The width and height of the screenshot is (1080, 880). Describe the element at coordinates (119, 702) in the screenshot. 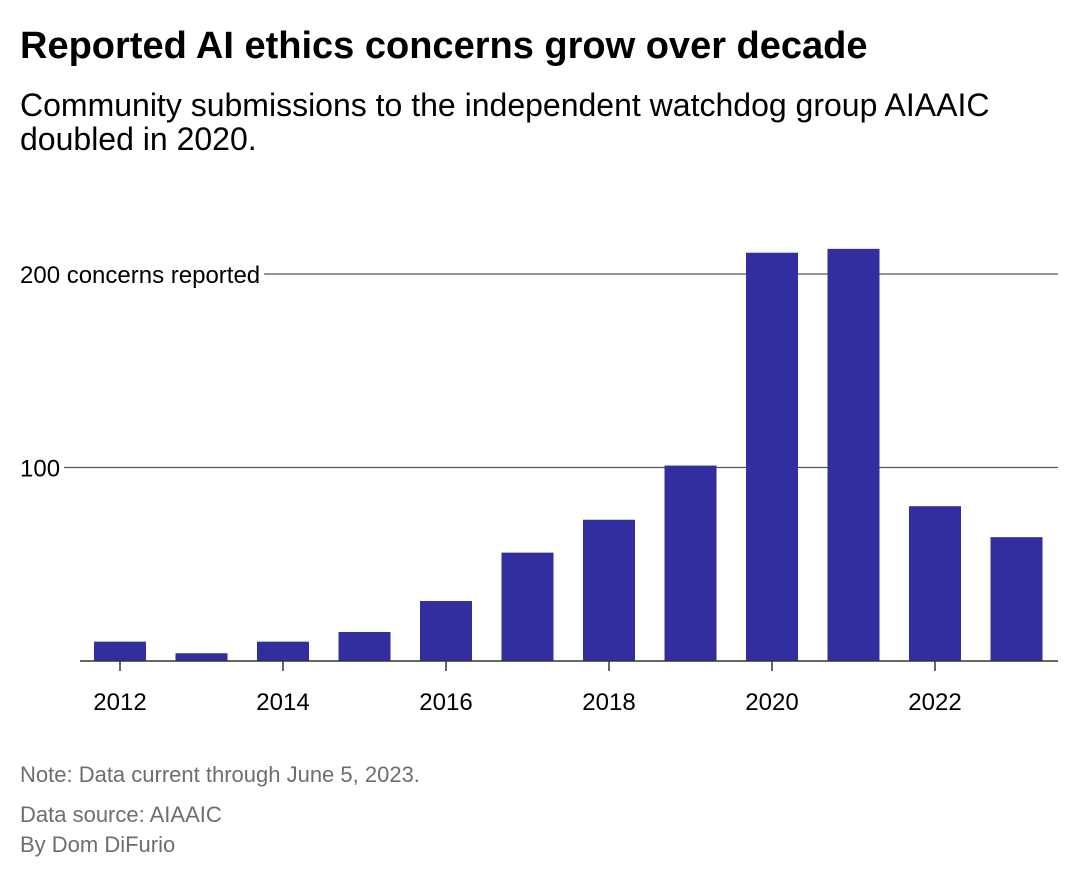

I see `x-tick-label: 2012` at that location.